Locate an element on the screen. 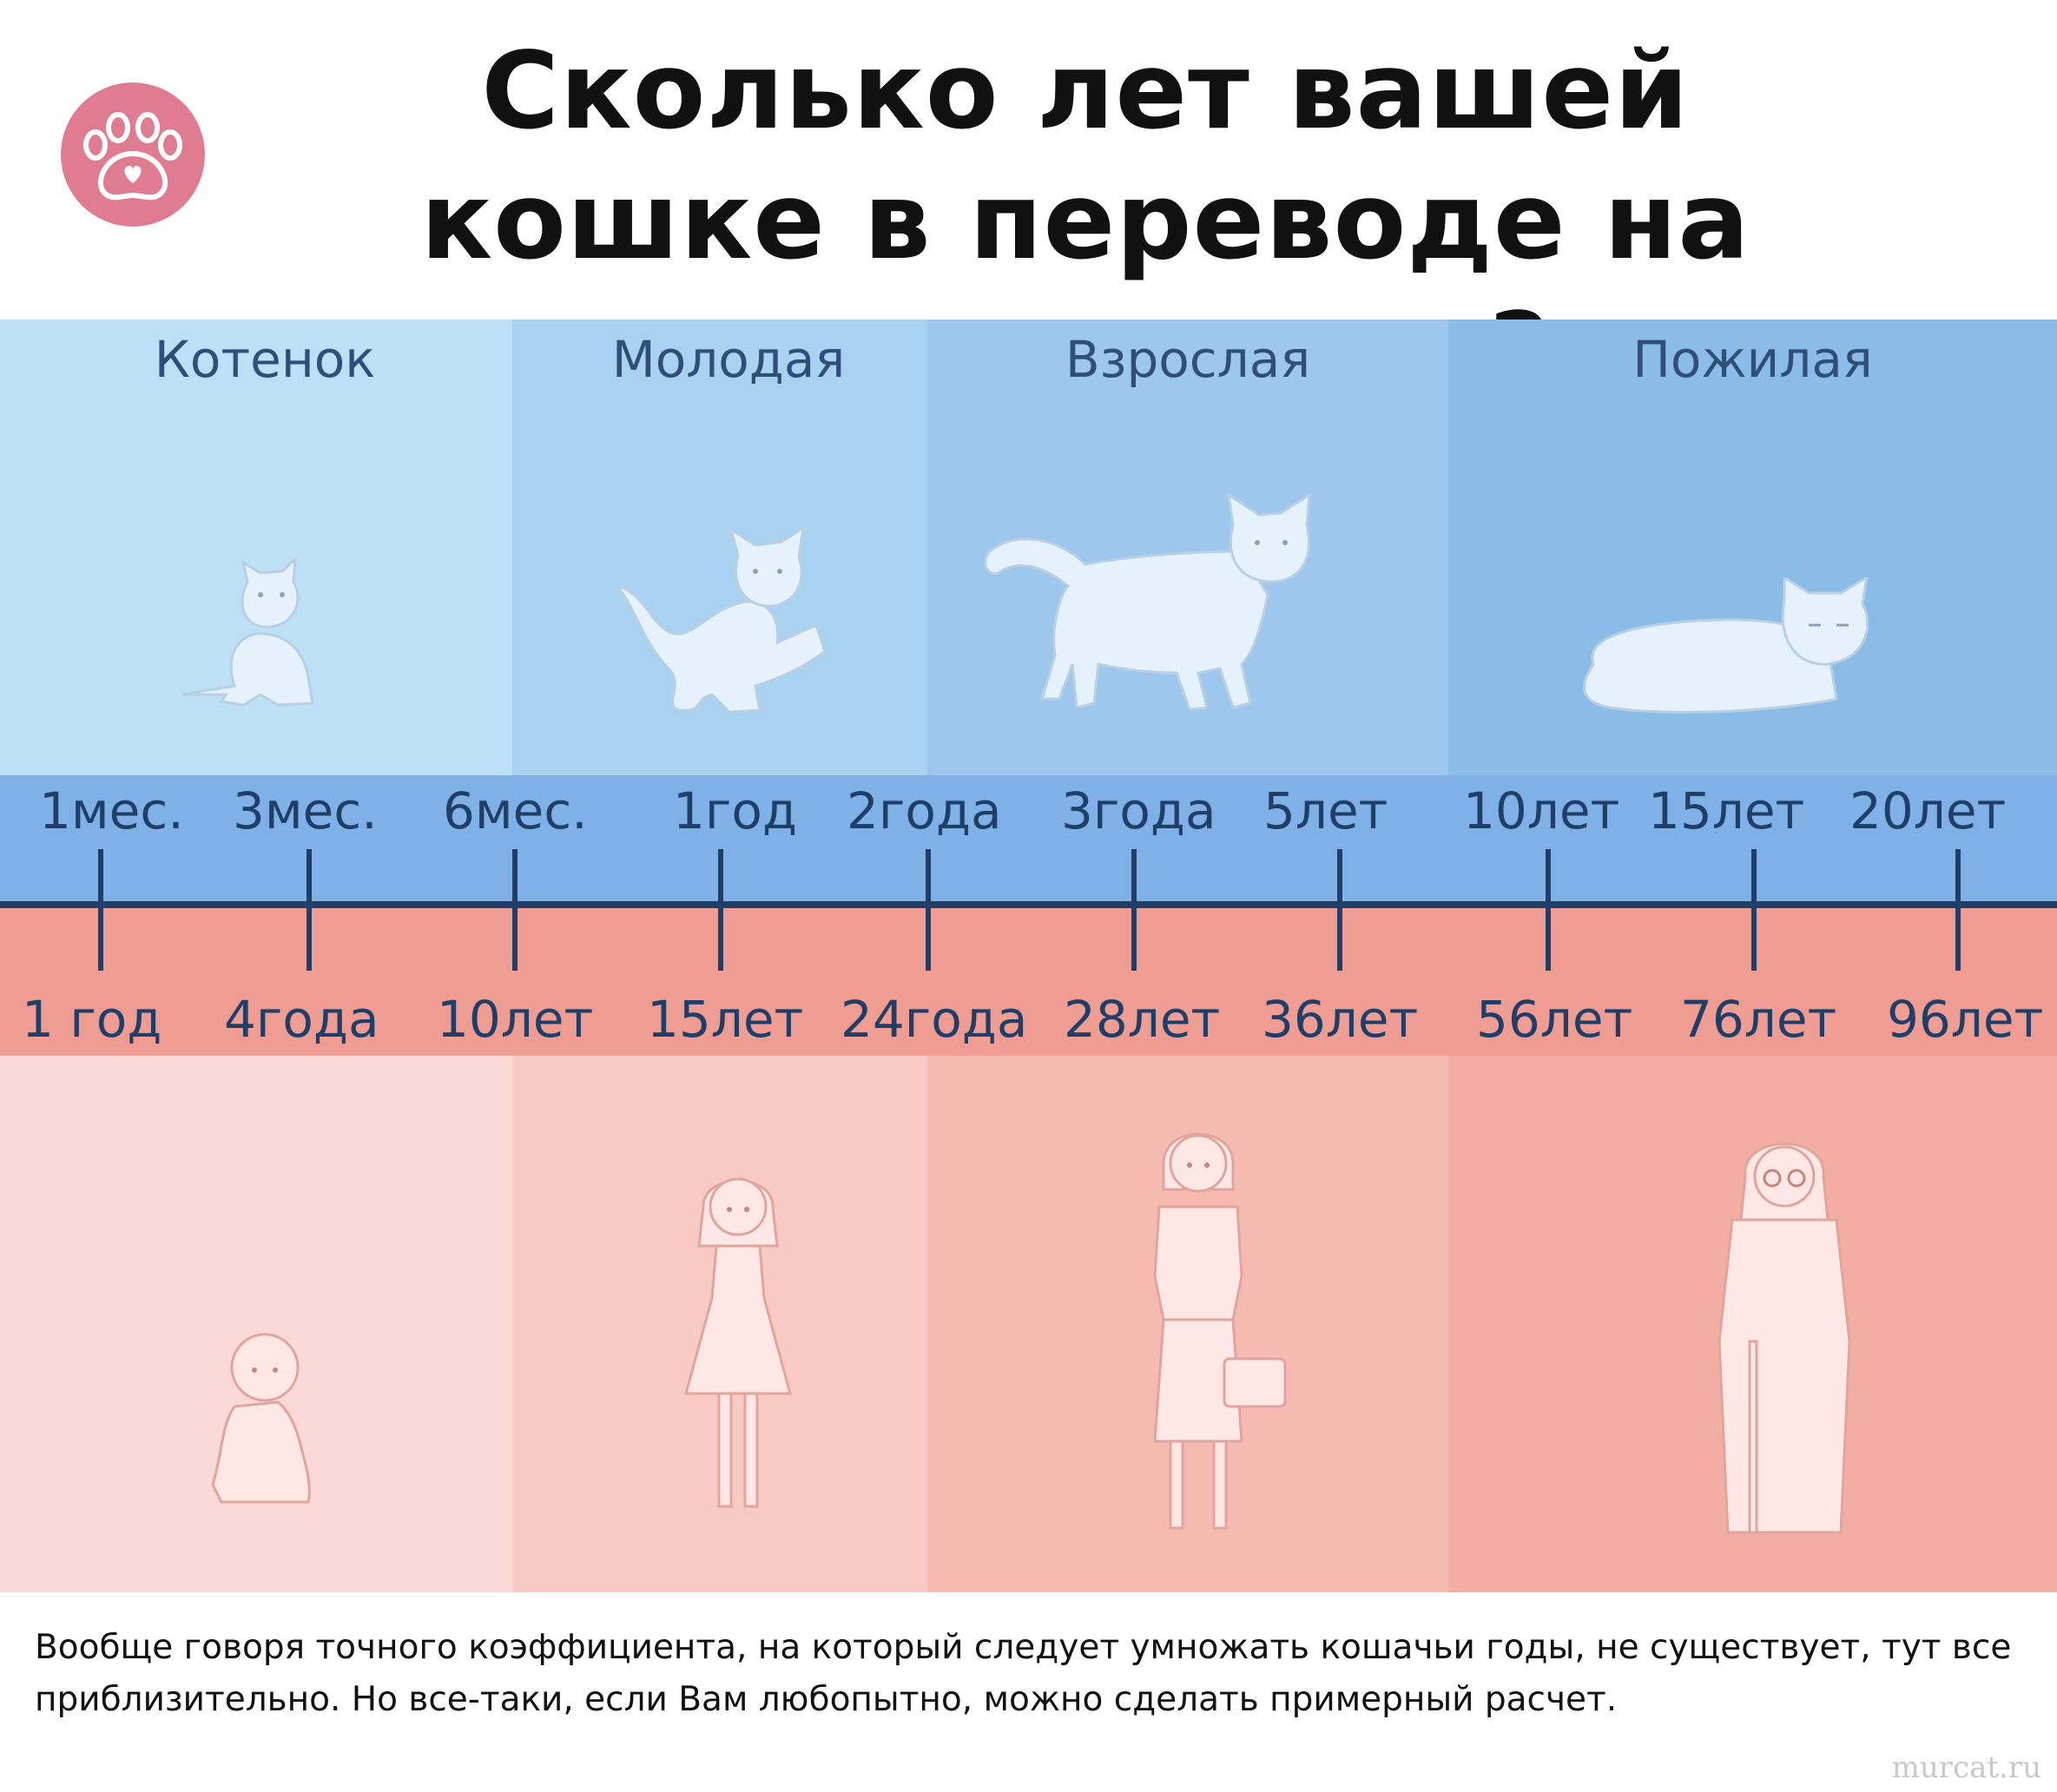 This screenshot has height=1792, width=2057. cat-age-label: 3мес. is located at coordinates (305, 810).